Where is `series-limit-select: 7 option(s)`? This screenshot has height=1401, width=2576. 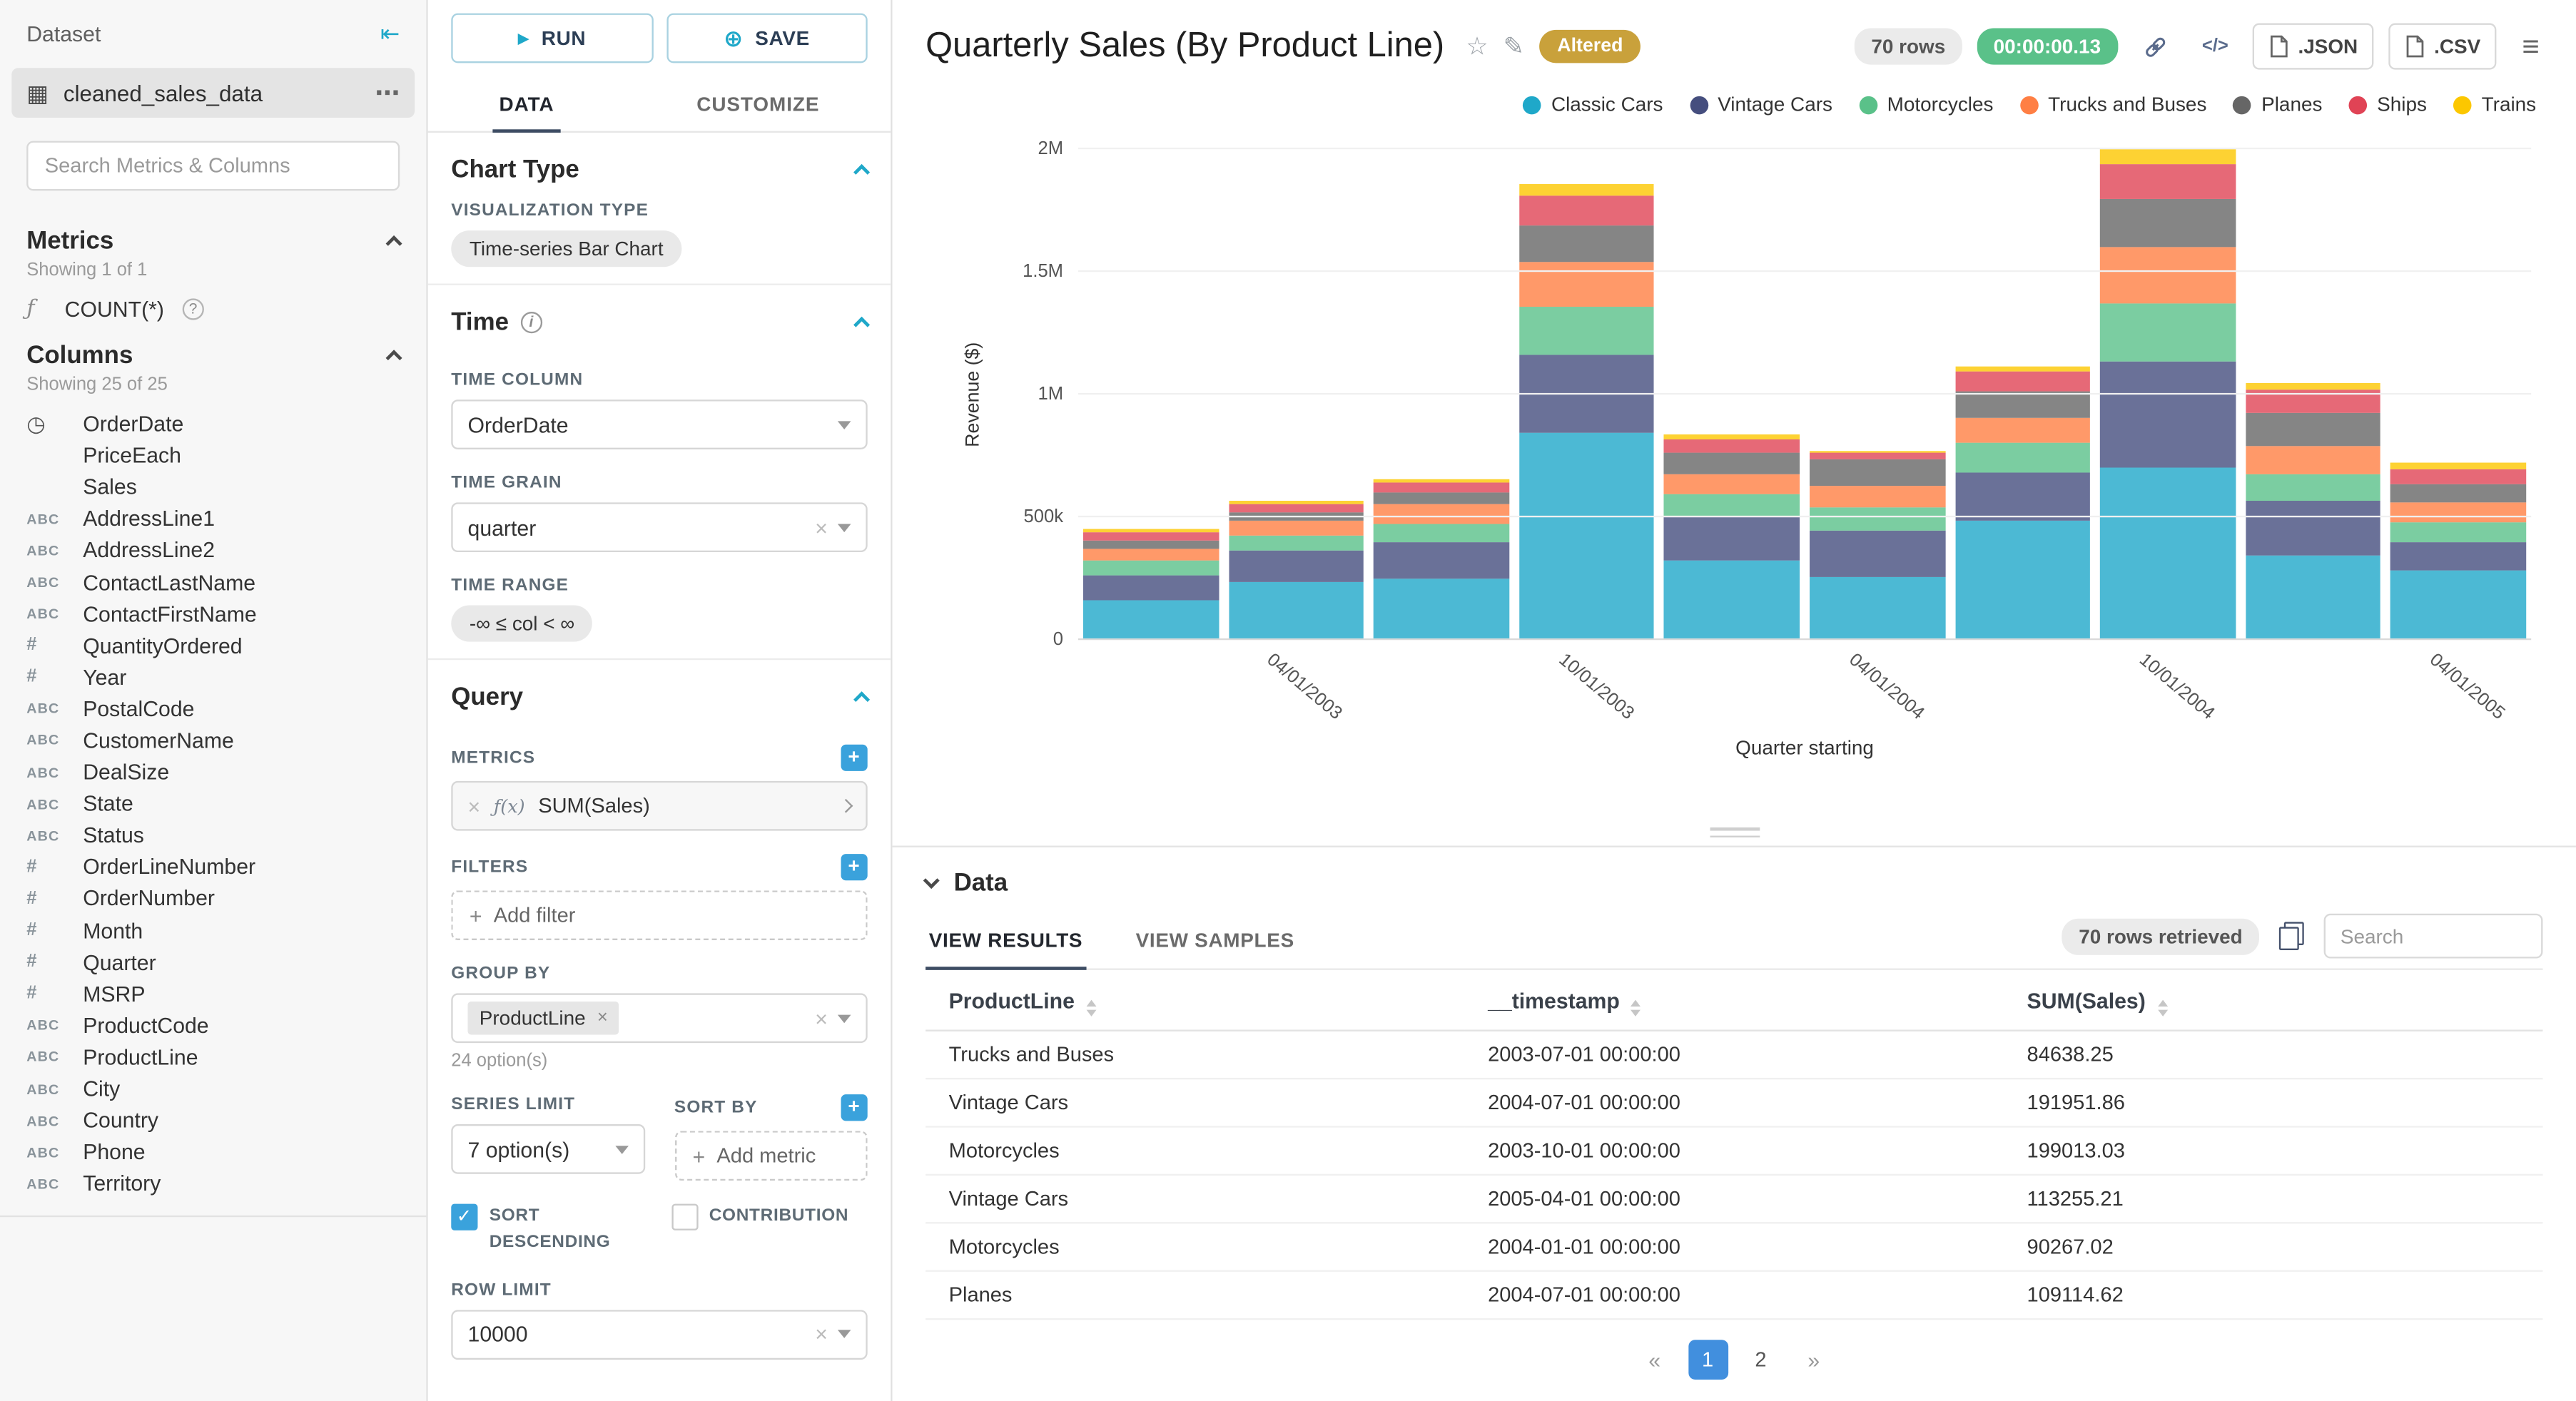 series-limit-select: 7 option(s) is located at coordinates (548, 1149).